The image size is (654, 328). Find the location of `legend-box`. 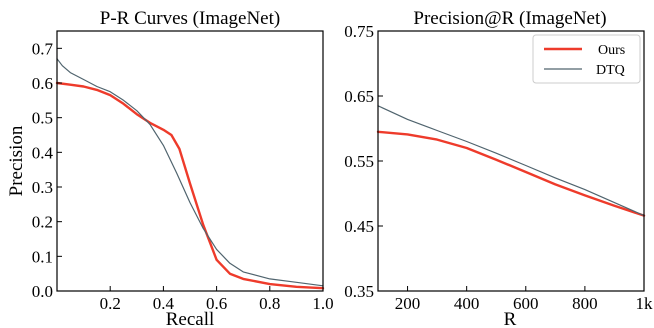

legend-box is located at coordinates (586, 59).